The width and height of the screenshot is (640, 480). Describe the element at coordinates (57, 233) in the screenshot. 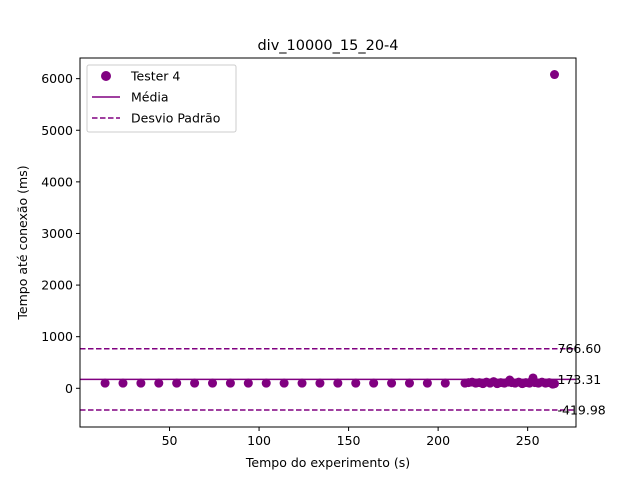

I see `y-tick-label-3000: 3000` at that location.